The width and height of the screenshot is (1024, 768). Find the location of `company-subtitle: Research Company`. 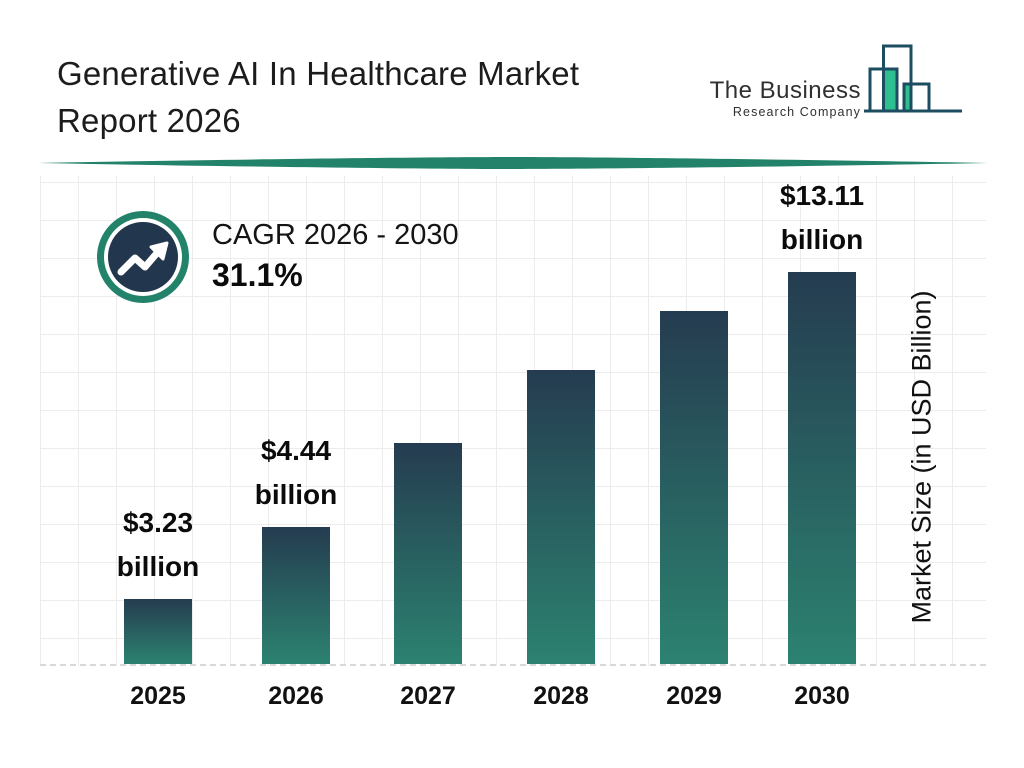

company-subtitle: Research Company is located at coordinates (796, 112).